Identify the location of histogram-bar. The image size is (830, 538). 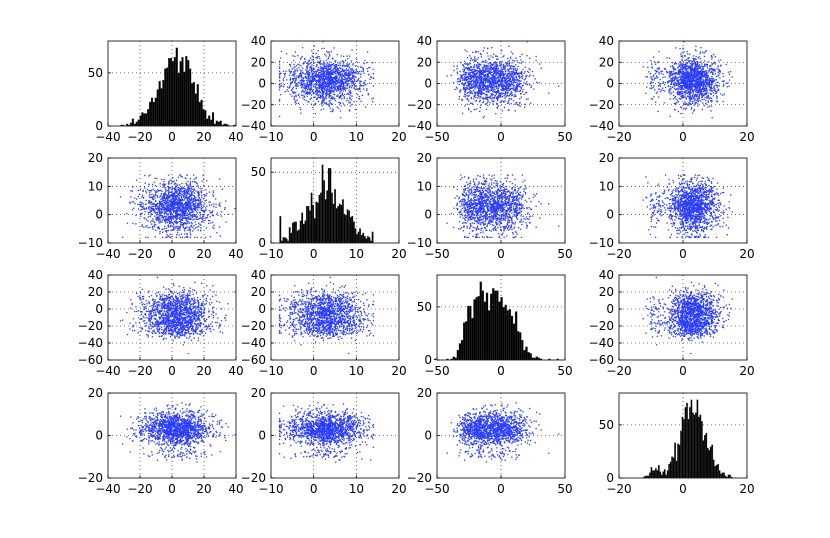
(207, 122).